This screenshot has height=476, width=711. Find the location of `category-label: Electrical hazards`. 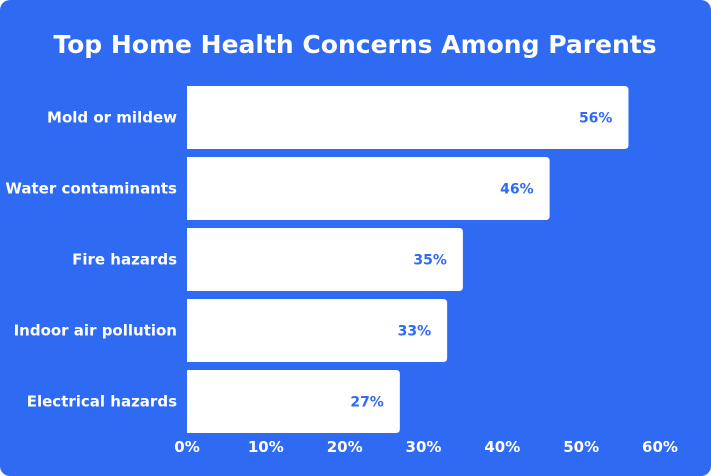

category-label: Electrical hazards is located at coordinates (102, 402).